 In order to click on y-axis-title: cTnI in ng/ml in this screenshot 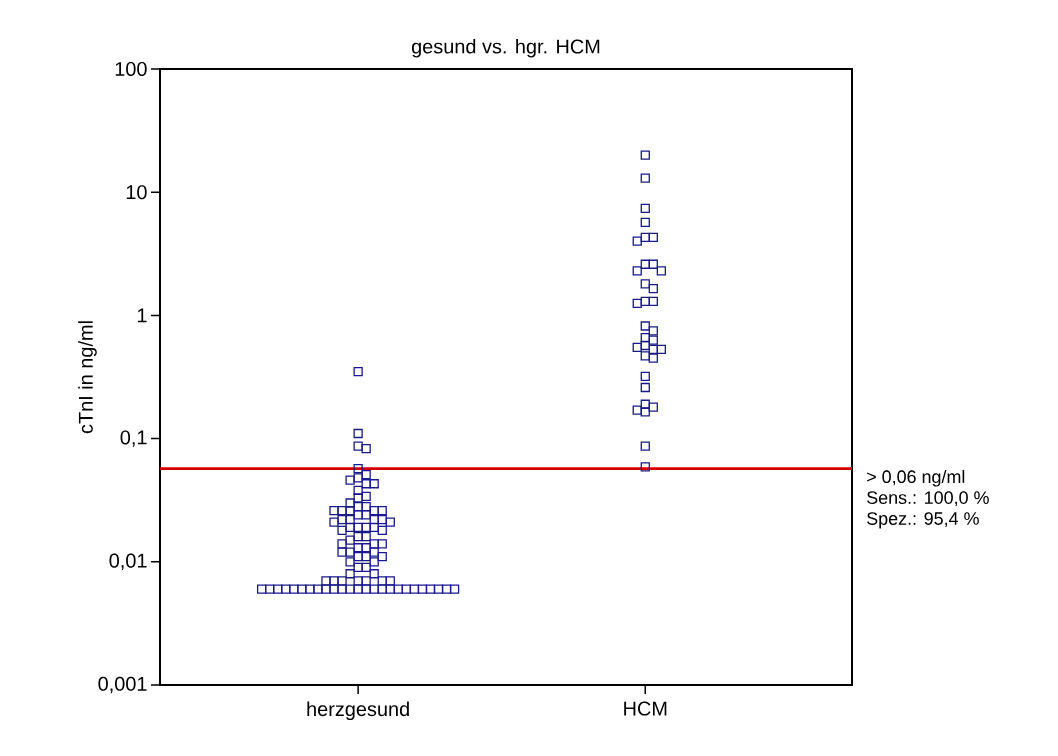, I will do `click(87, 377)`.